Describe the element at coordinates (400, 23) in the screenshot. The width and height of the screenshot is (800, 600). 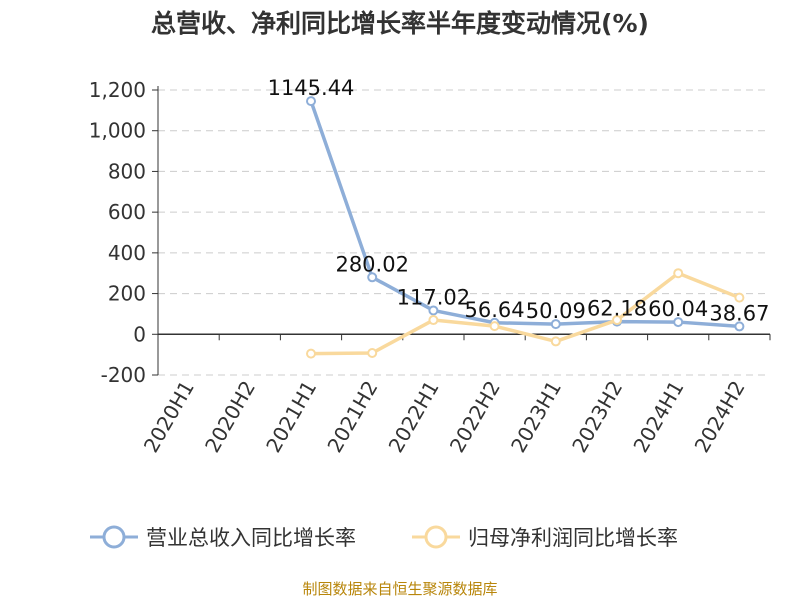
I see `chart-title: 总营收、净利同比增长率半年度变动情况(%)` at that location.